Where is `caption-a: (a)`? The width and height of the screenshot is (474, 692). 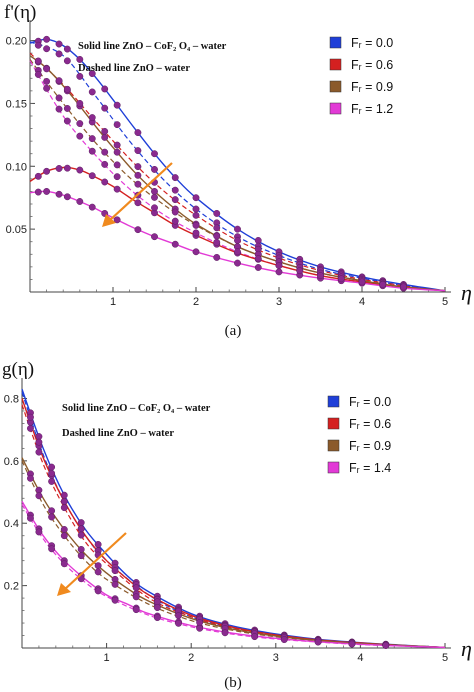
caption-a: (a) is located at coordinates (233, 331).